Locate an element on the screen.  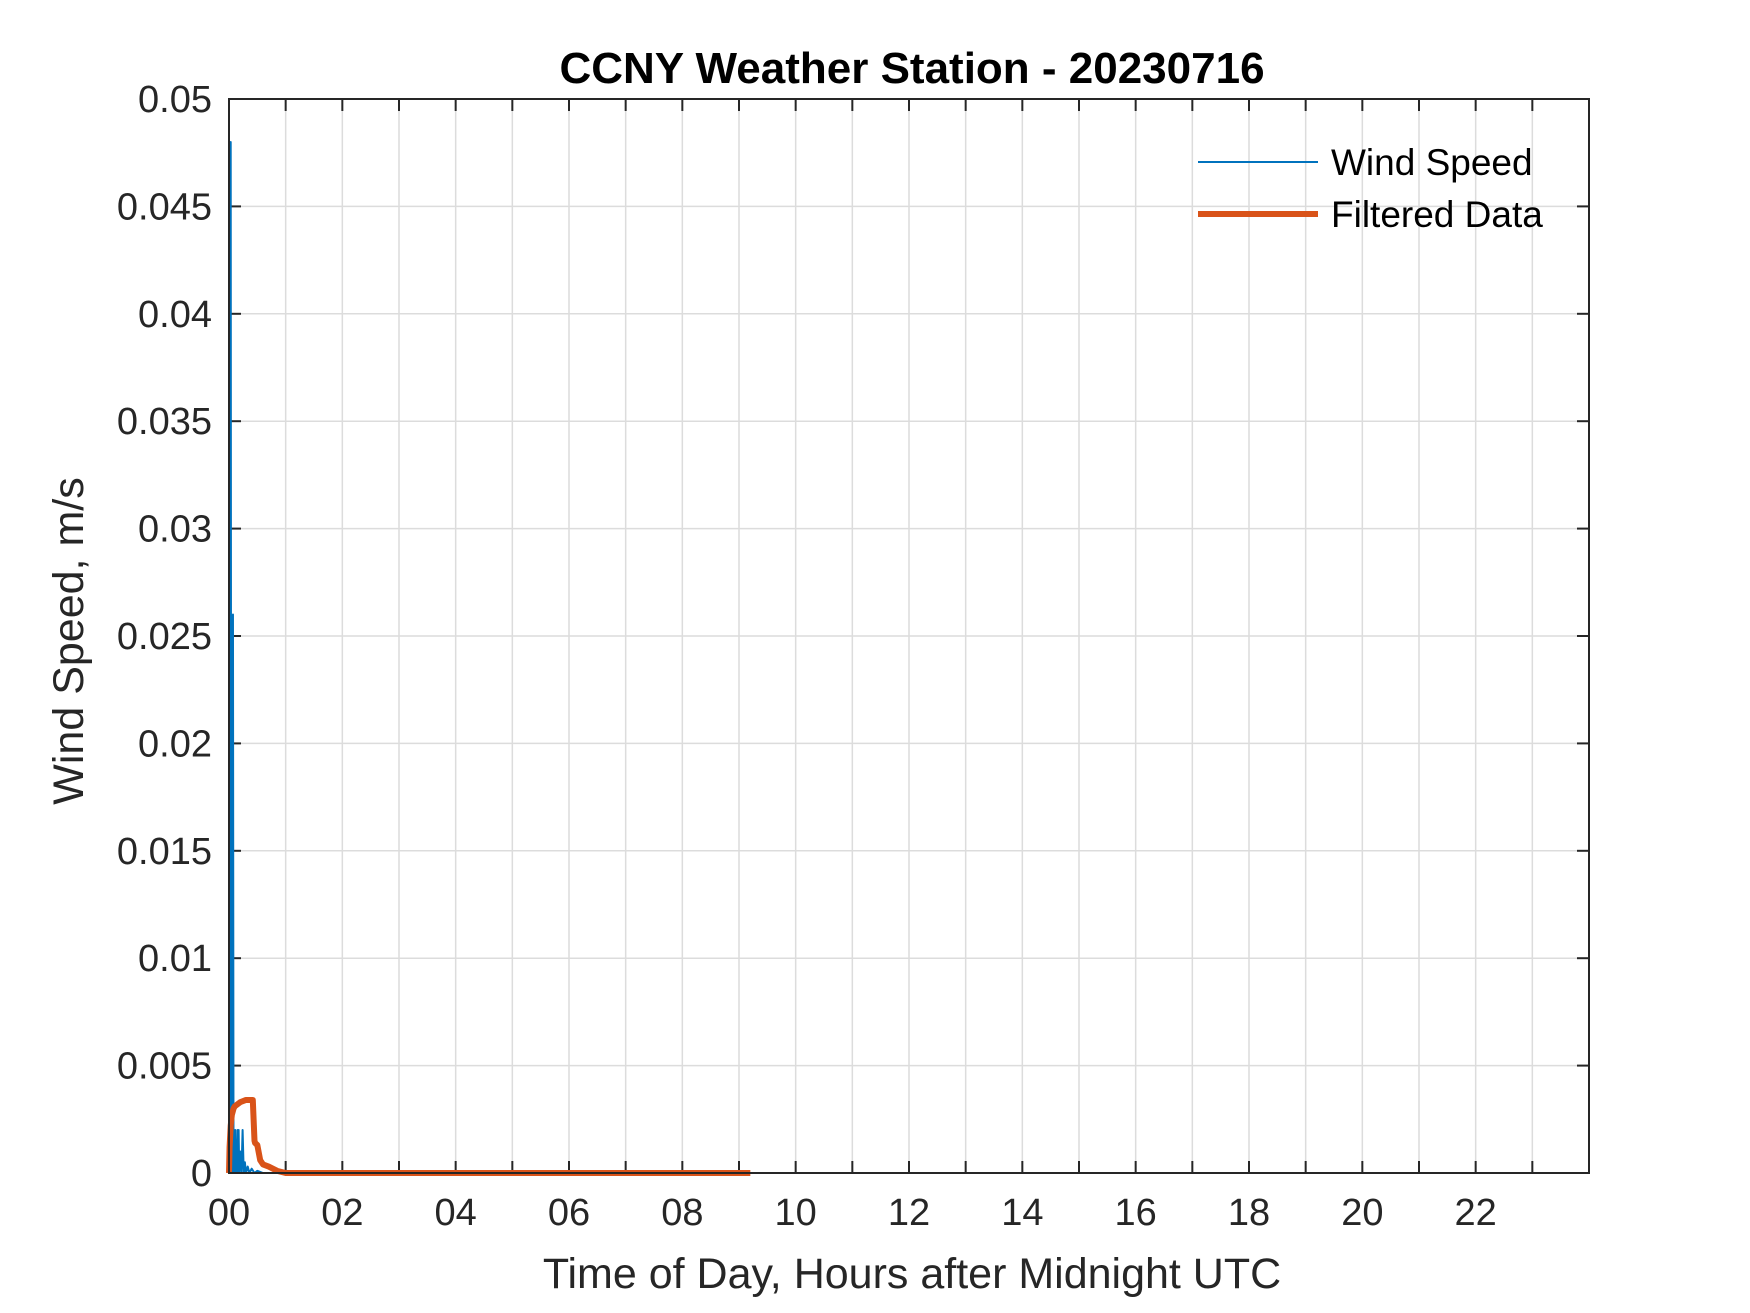
legend-label-filtered-data: Filtered Data is located at coordinates (1437, 214).